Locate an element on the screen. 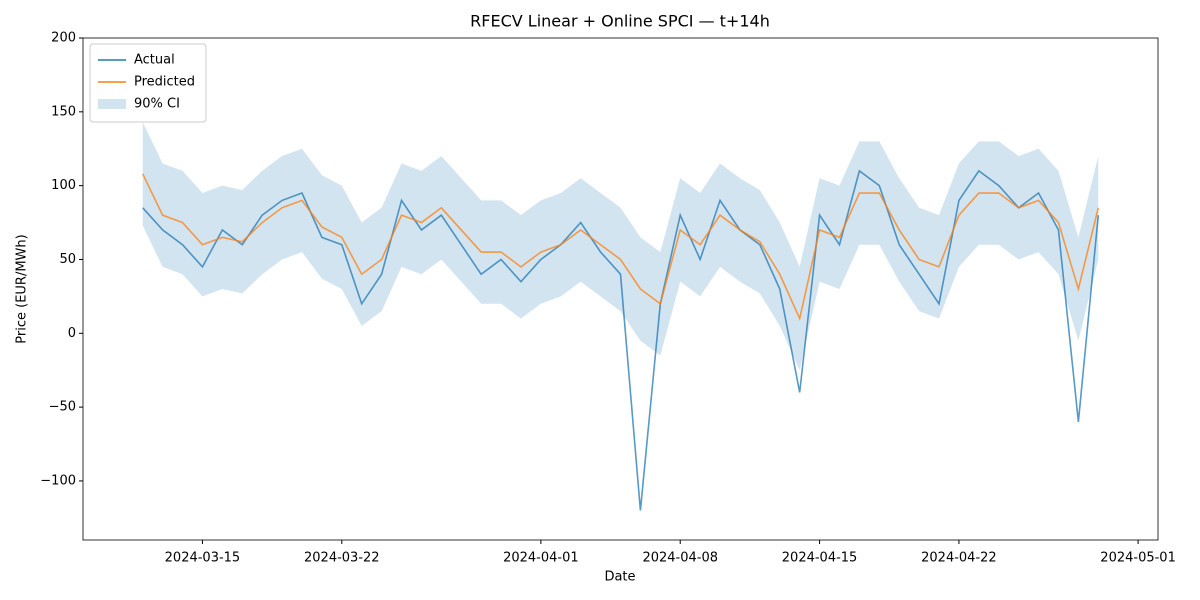 The width and height of the screenshot is (1200, 600). x-tick-label: 2024-04-22 is located at coordinates (959, 558).